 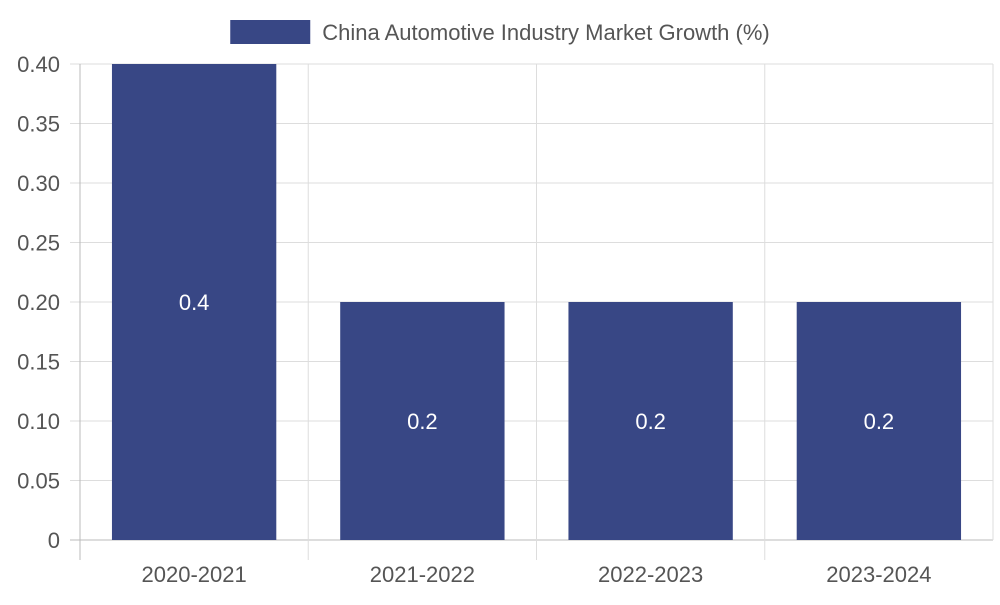 I want to click on x-tick-label: 2021-2022, so click(x=422, y=574).